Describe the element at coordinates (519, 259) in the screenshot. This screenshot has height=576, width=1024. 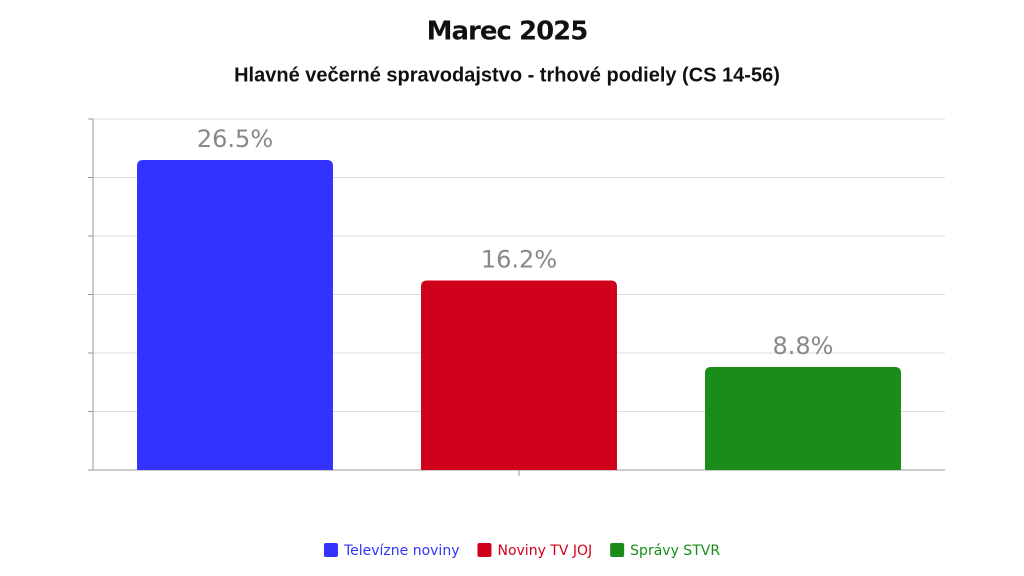
I see `data-label: 16.2%` at that location.